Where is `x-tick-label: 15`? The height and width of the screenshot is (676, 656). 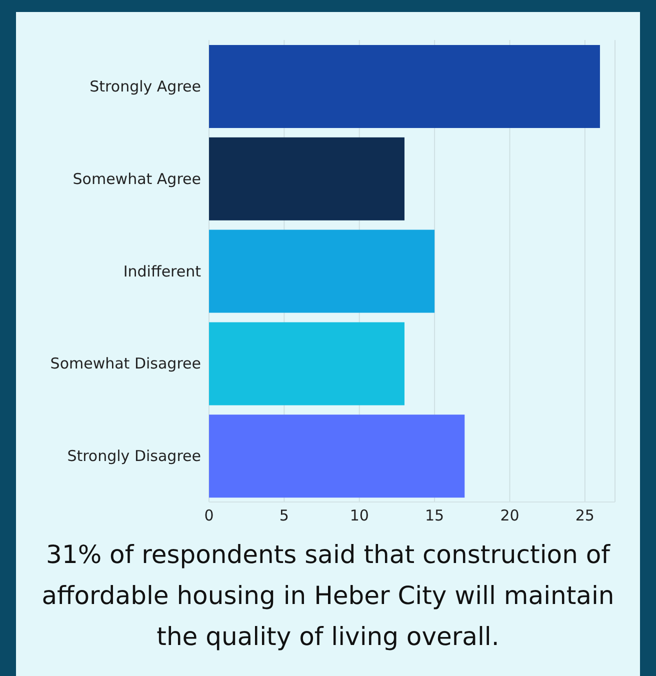 x-tick-label: 15 is located at coordinates (434, 515).